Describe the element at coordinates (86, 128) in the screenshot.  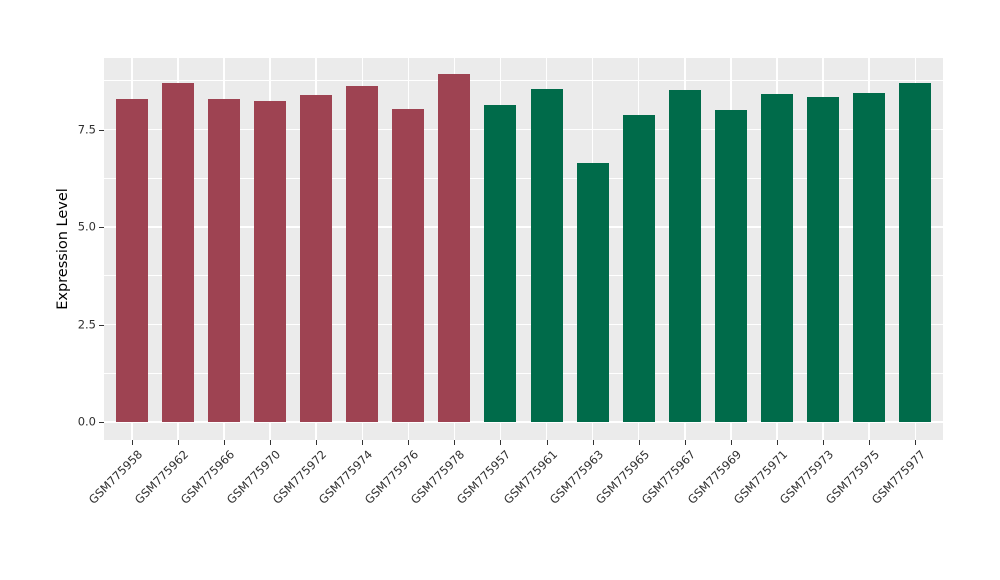
I see `y-tick-label: 7.5` at that location.